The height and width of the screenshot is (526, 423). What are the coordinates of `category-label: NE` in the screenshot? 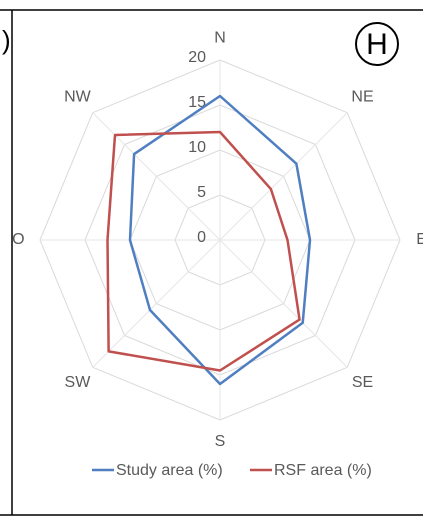 It's located at (362, 97).